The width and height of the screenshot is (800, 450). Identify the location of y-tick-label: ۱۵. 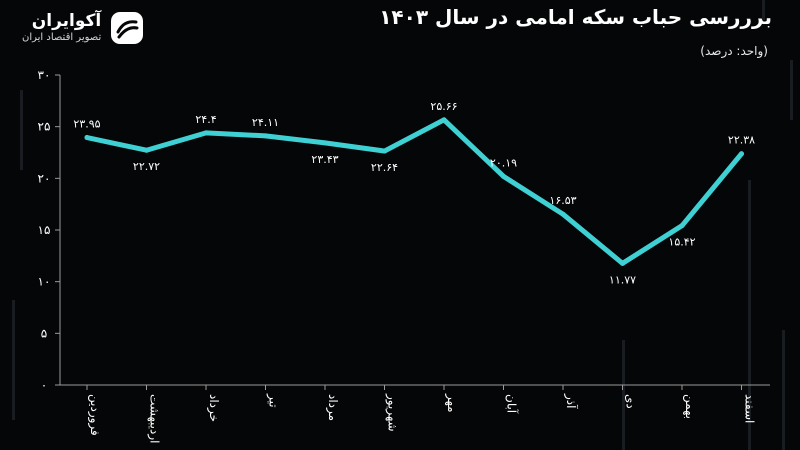
(44, 230).